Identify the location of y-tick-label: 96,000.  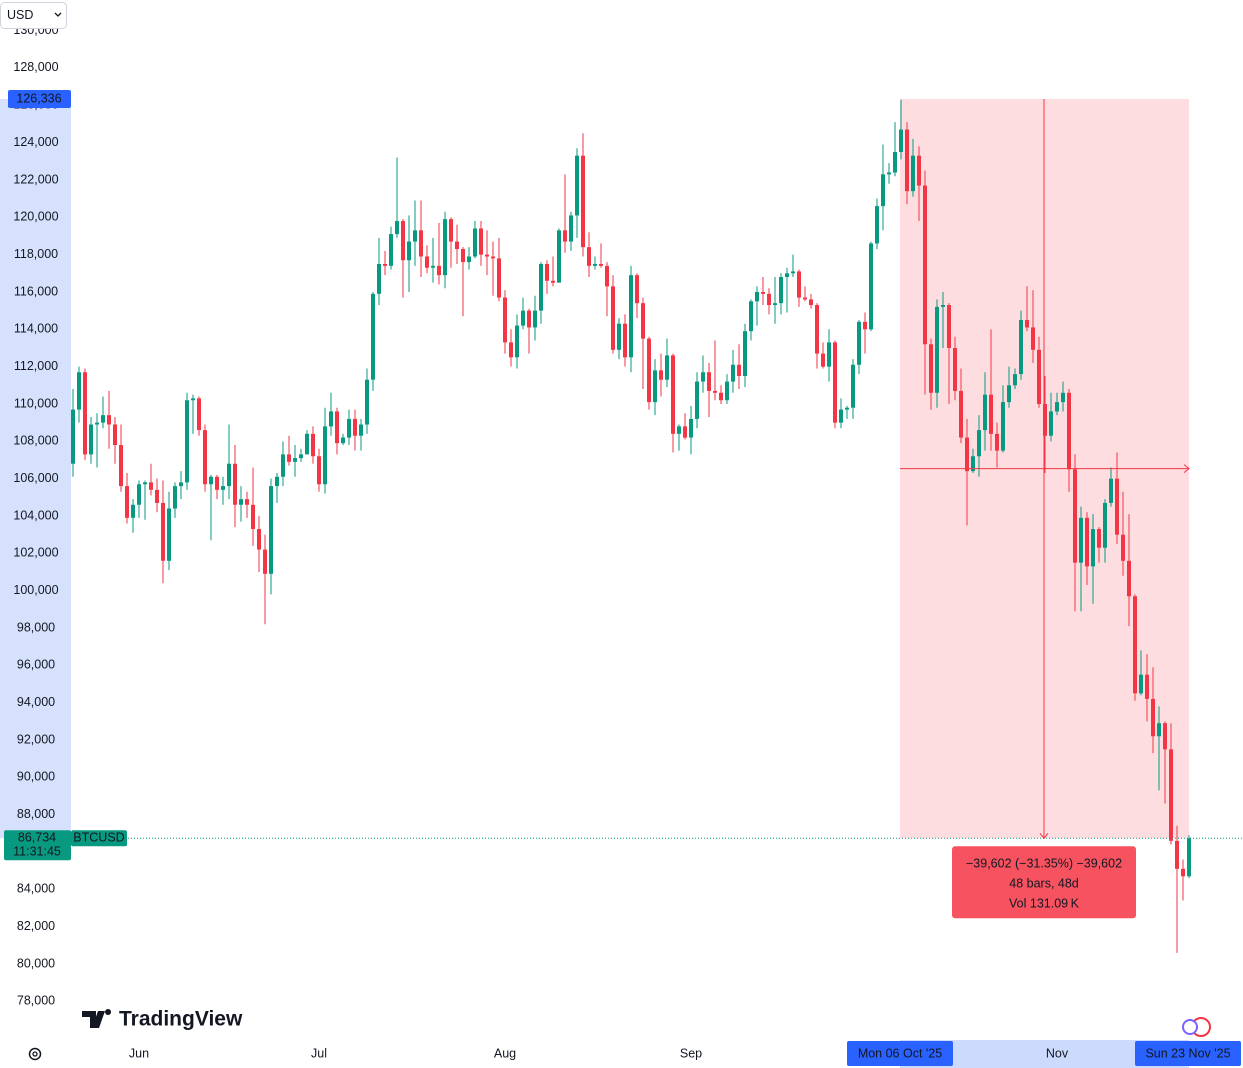
(36, 665).